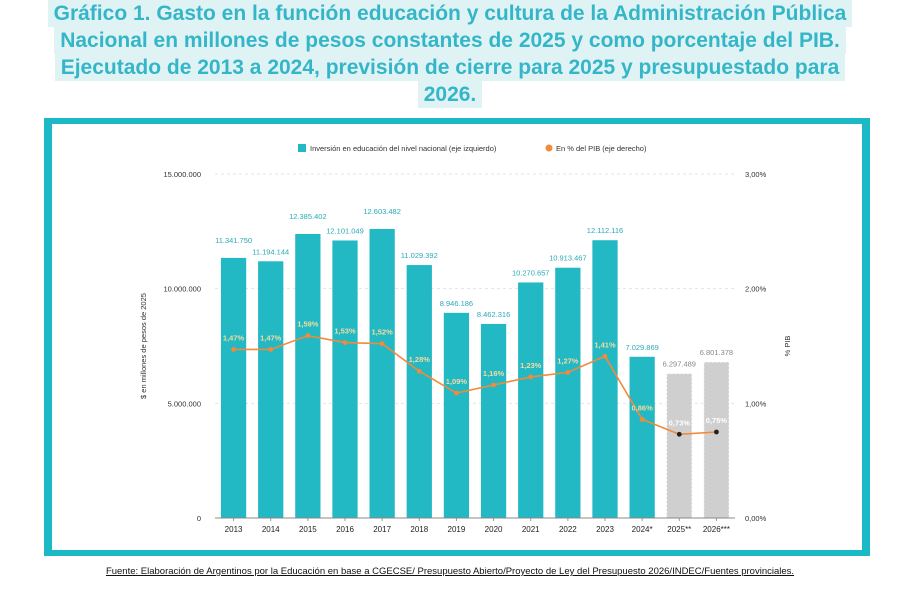  I want to click on category-label: 2021, so click(531, 529).